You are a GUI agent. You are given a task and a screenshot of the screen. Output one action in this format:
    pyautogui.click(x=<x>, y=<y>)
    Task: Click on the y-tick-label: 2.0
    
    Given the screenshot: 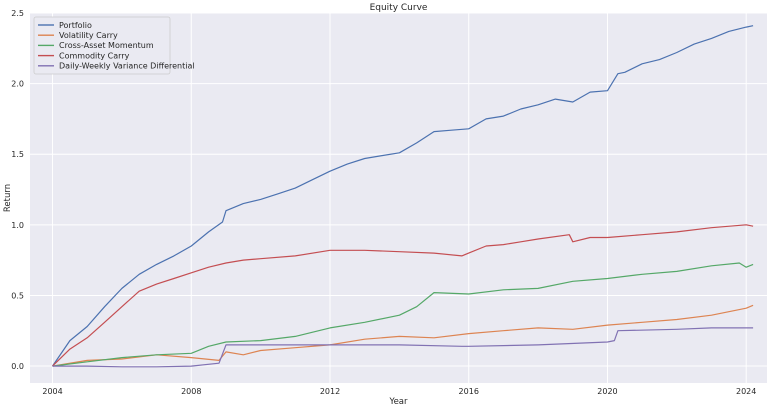 What is the action you would take?
    pyautogui.click(x=17, y=84)
    